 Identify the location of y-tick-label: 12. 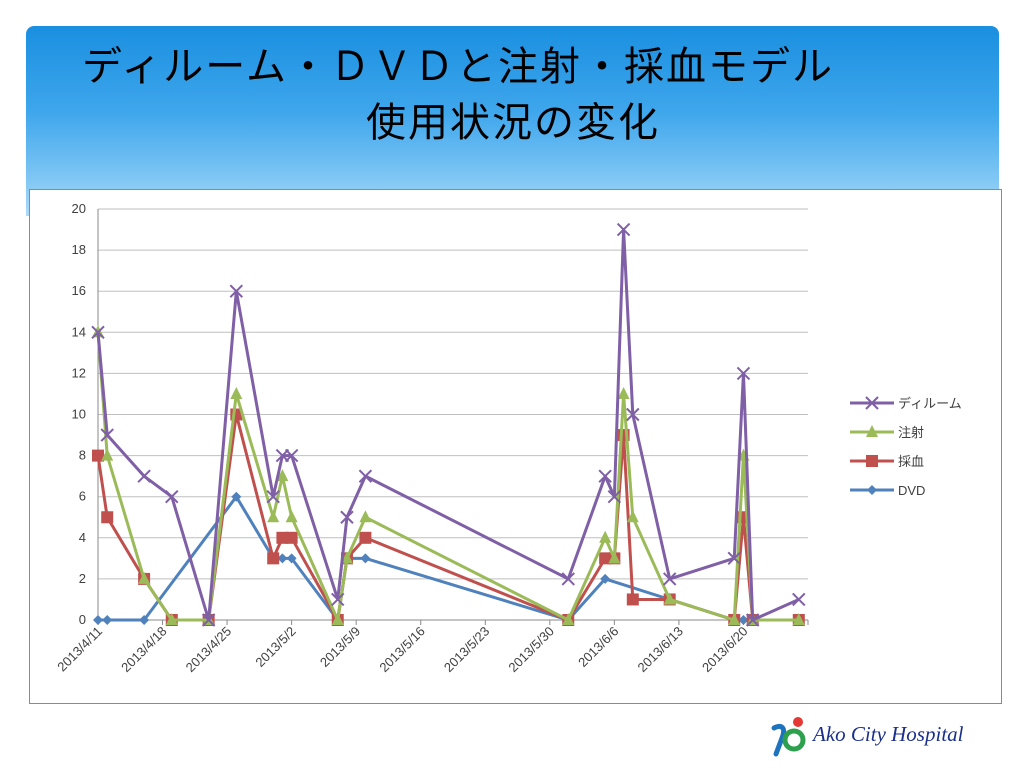
(79, 372).